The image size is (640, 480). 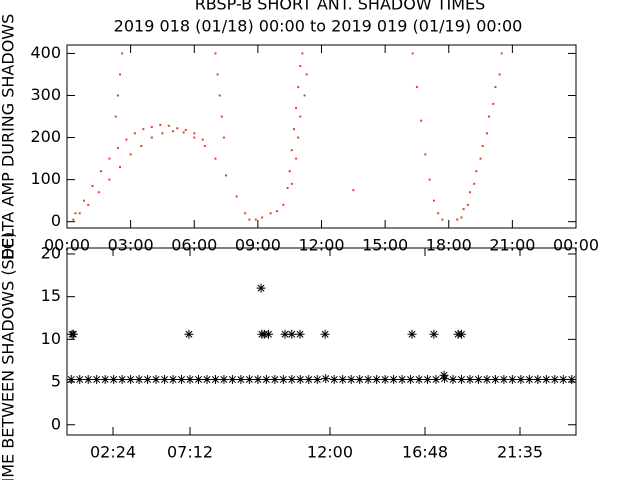 I want to click on x-tick-label: 16:48, so click(x=425, y=452).